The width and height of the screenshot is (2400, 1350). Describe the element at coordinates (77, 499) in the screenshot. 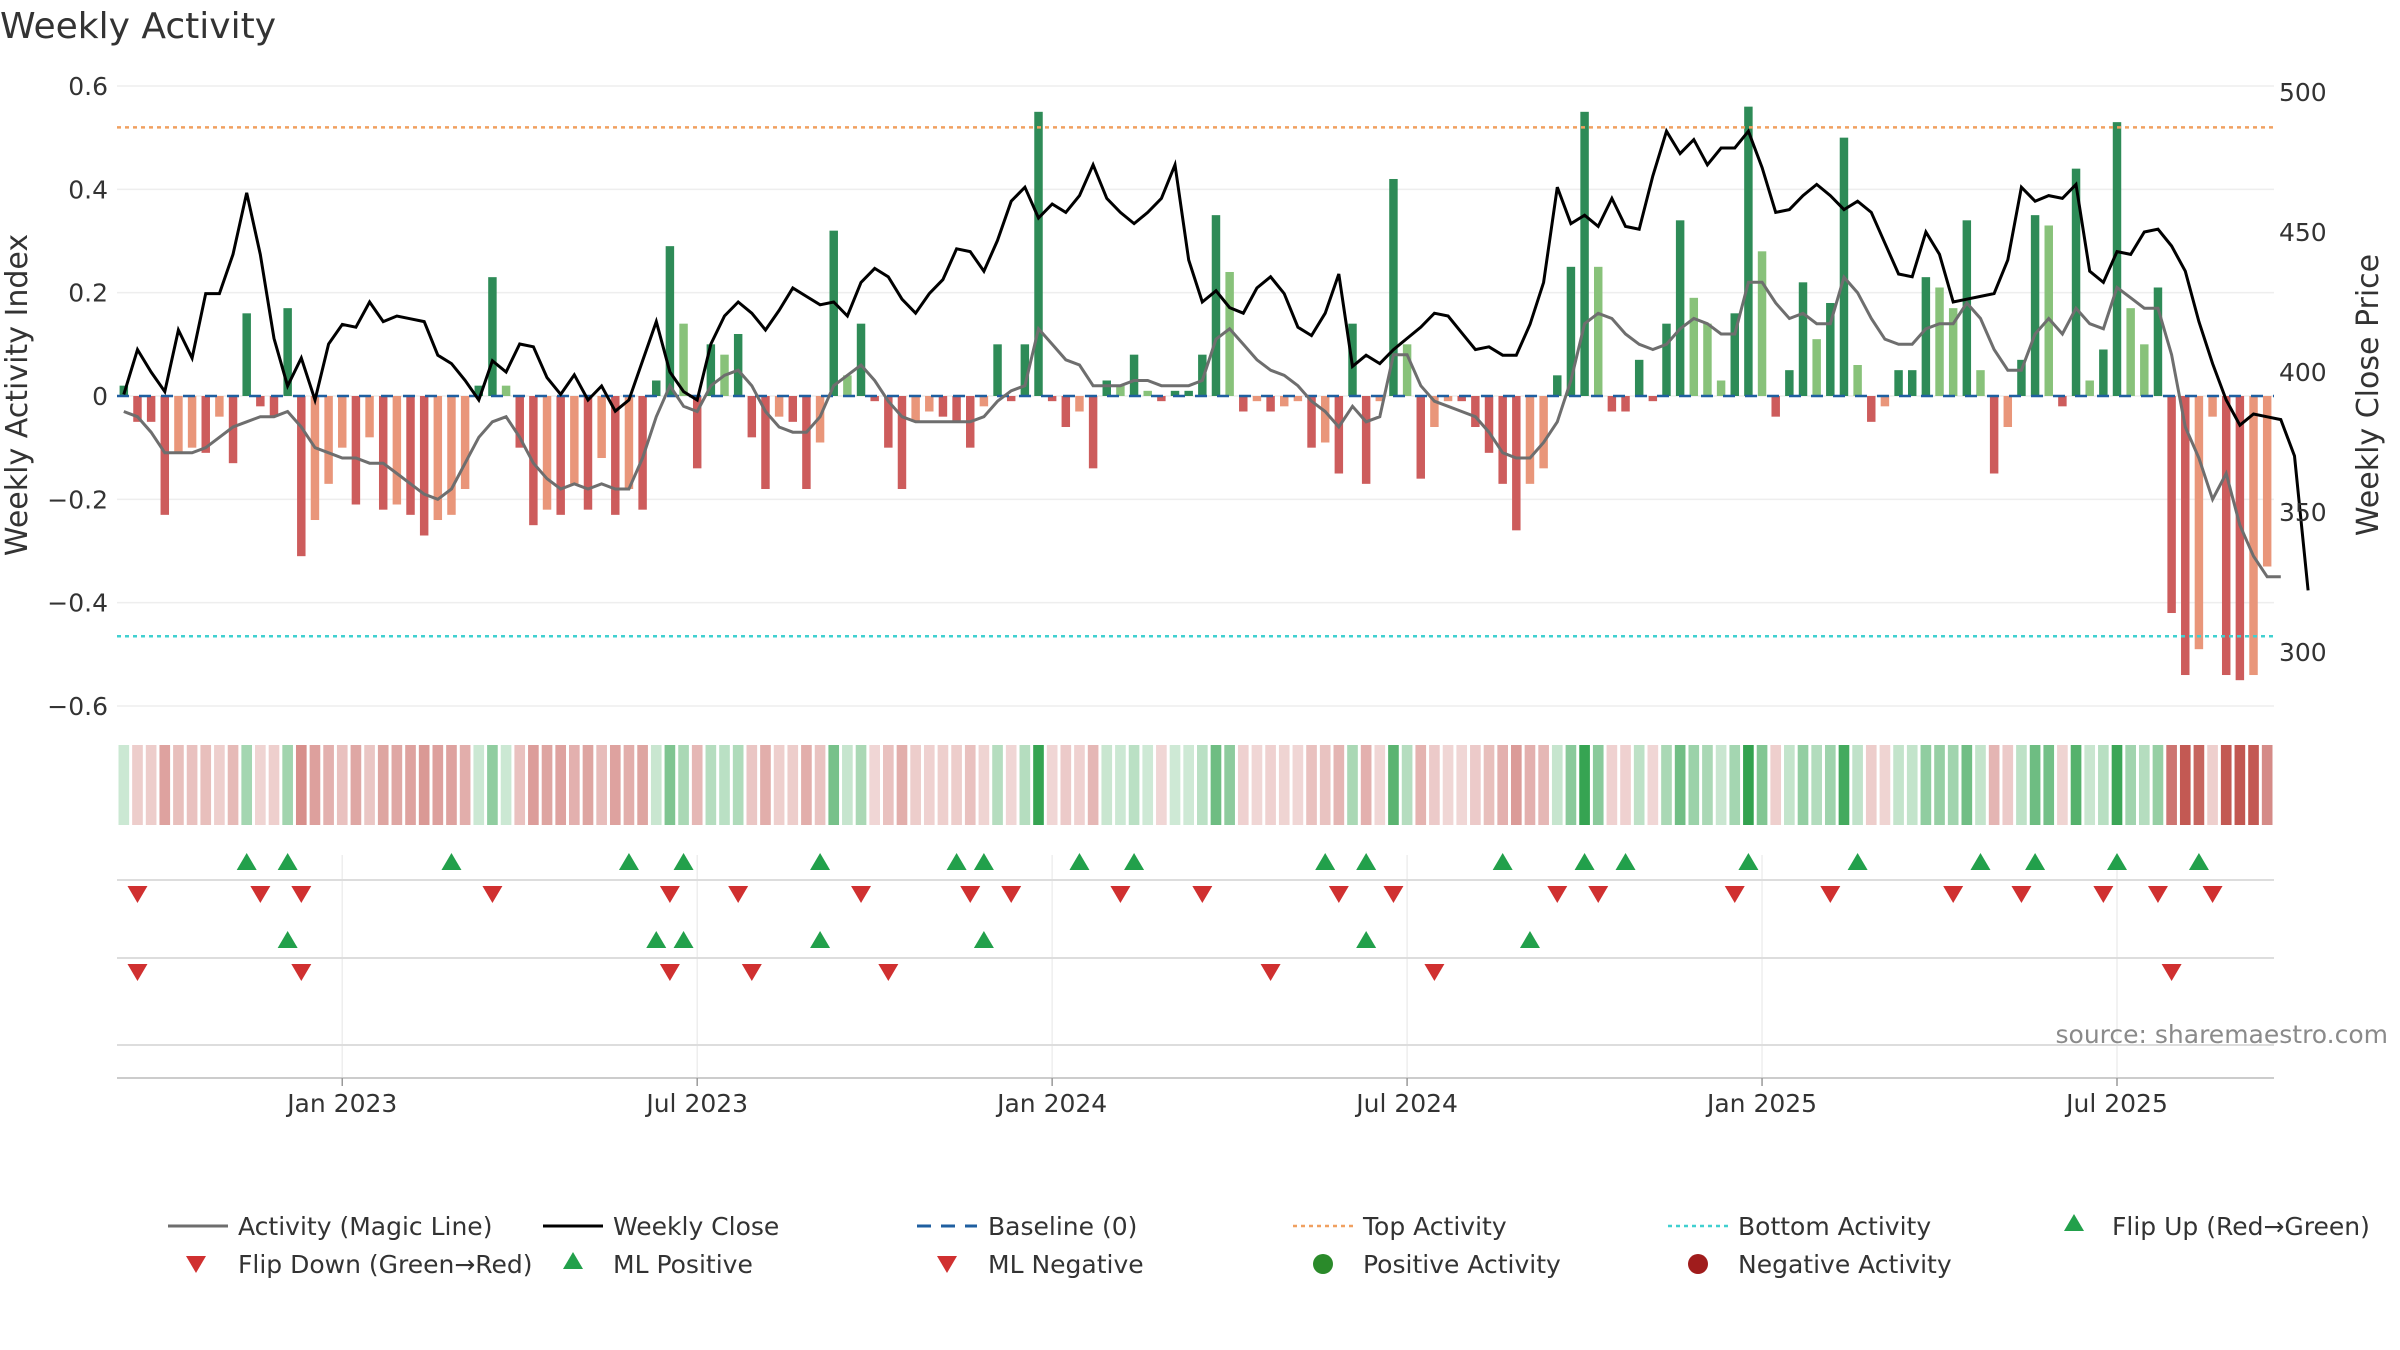

I see `y-tick-label: −0.2` at that location.